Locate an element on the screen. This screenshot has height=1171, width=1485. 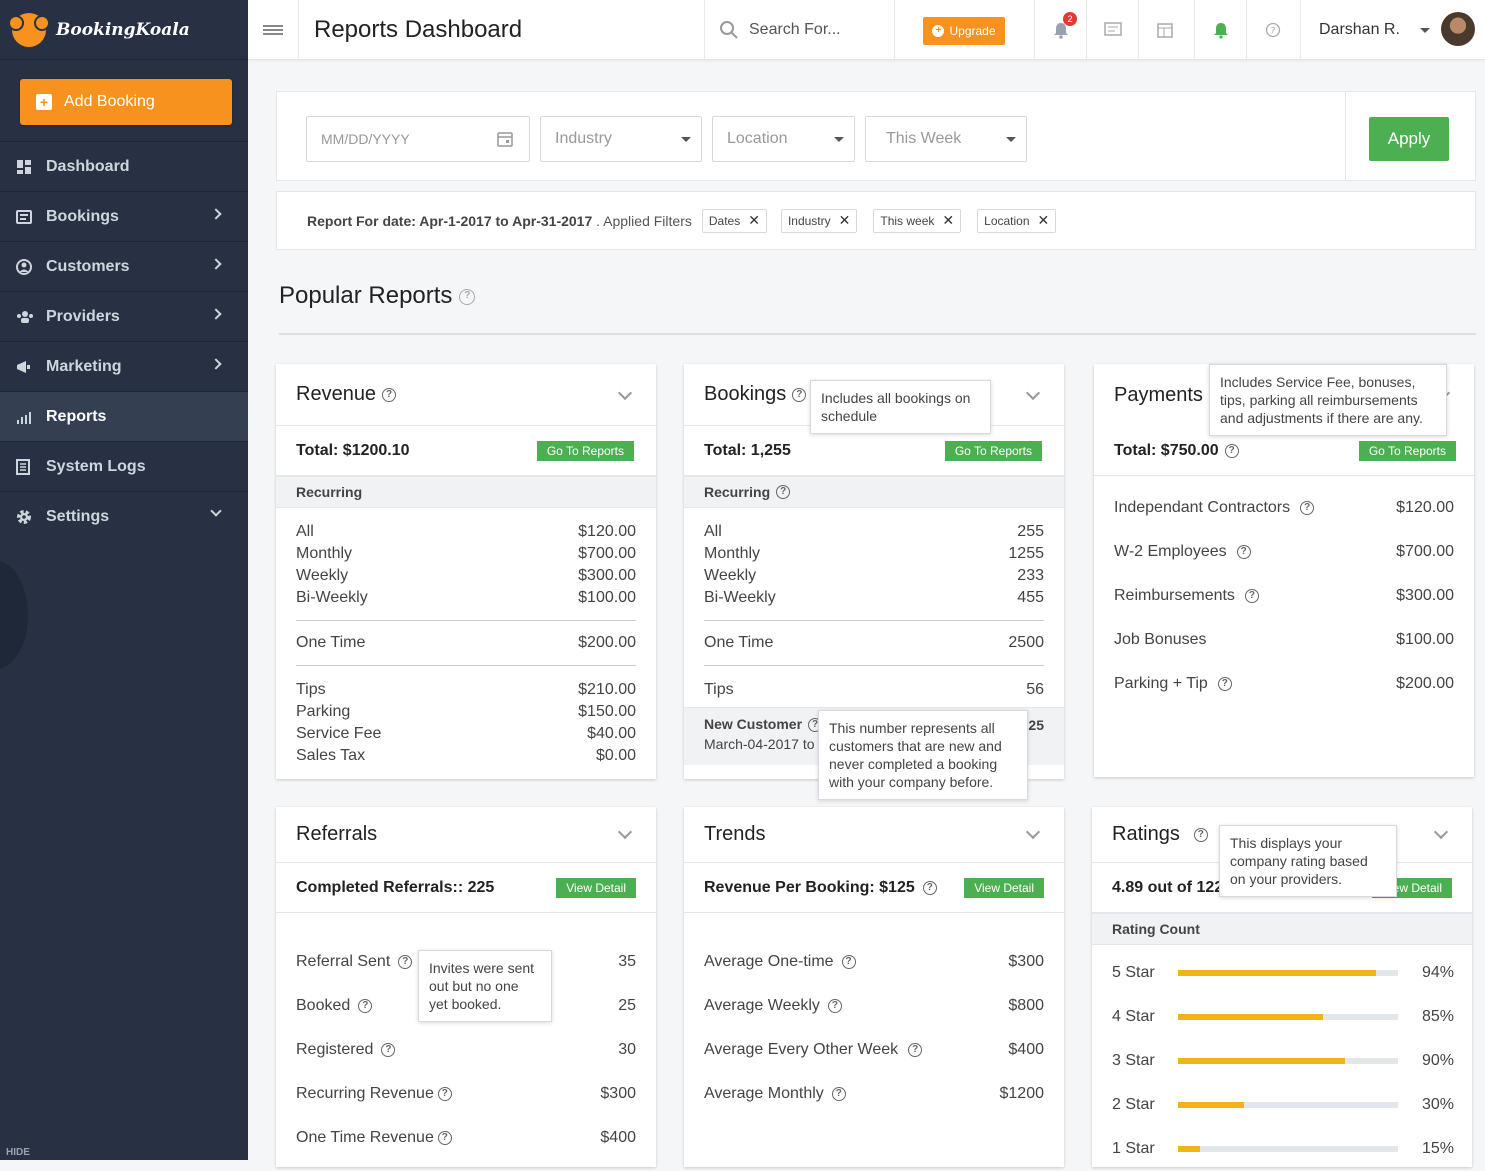
total-value: Total: $750.00 is located at coordinates (1166, 450).